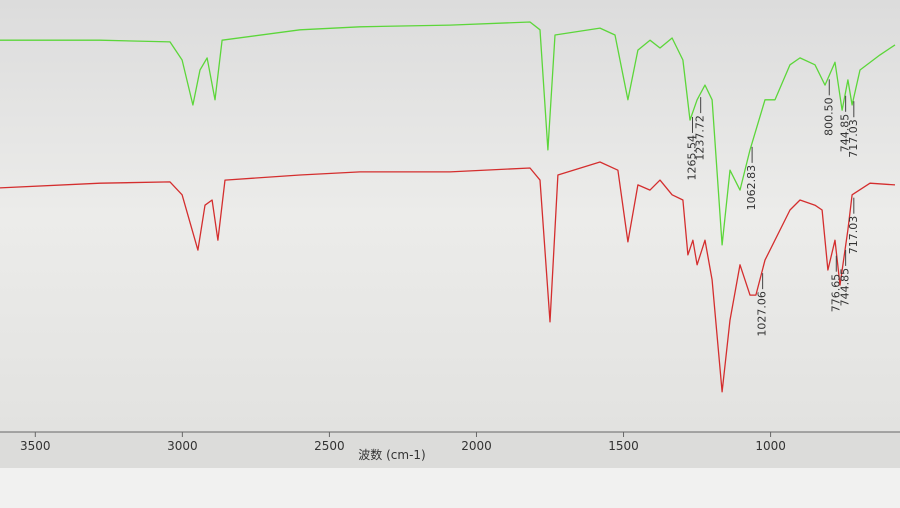  I want to click on x-tick-label: 1500, so click(623, 446).